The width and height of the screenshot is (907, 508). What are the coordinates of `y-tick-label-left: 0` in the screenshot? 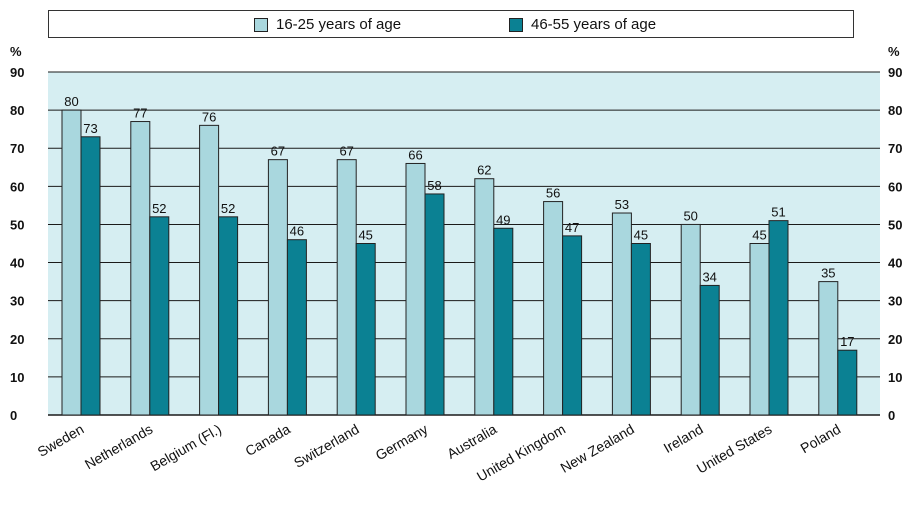 It's located at (13, 415).